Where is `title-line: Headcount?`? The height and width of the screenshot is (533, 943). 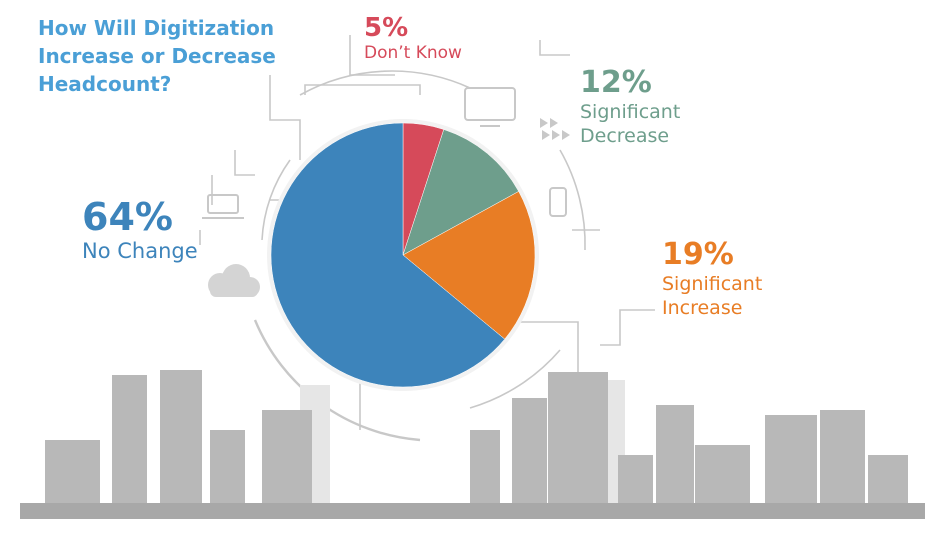
title-line: Headcount? is located at coordinates (105, 84).